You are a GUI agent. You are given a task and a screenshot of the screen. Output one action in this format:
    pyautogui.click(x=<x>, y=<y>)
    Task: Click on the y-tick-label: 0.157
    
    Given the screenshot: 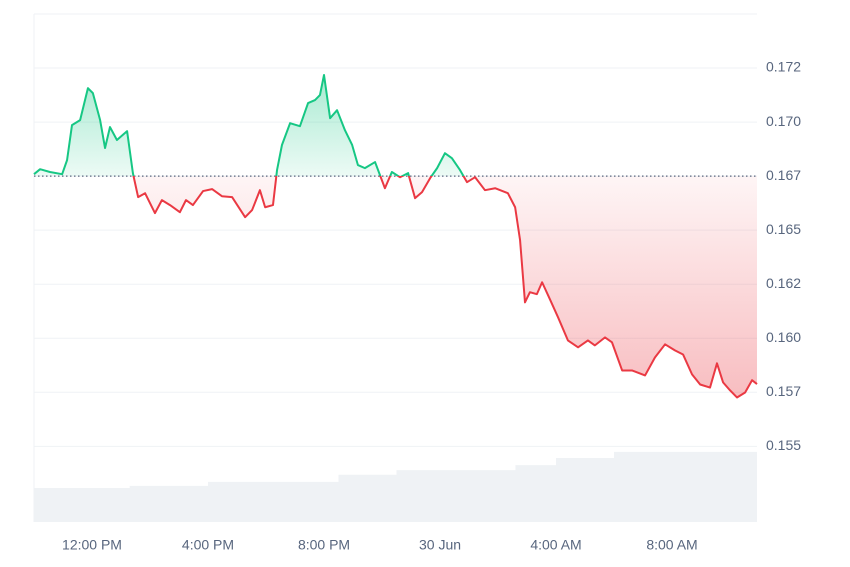 What is the action you would take?
    pyautogui.click(x=783, y=391)
    